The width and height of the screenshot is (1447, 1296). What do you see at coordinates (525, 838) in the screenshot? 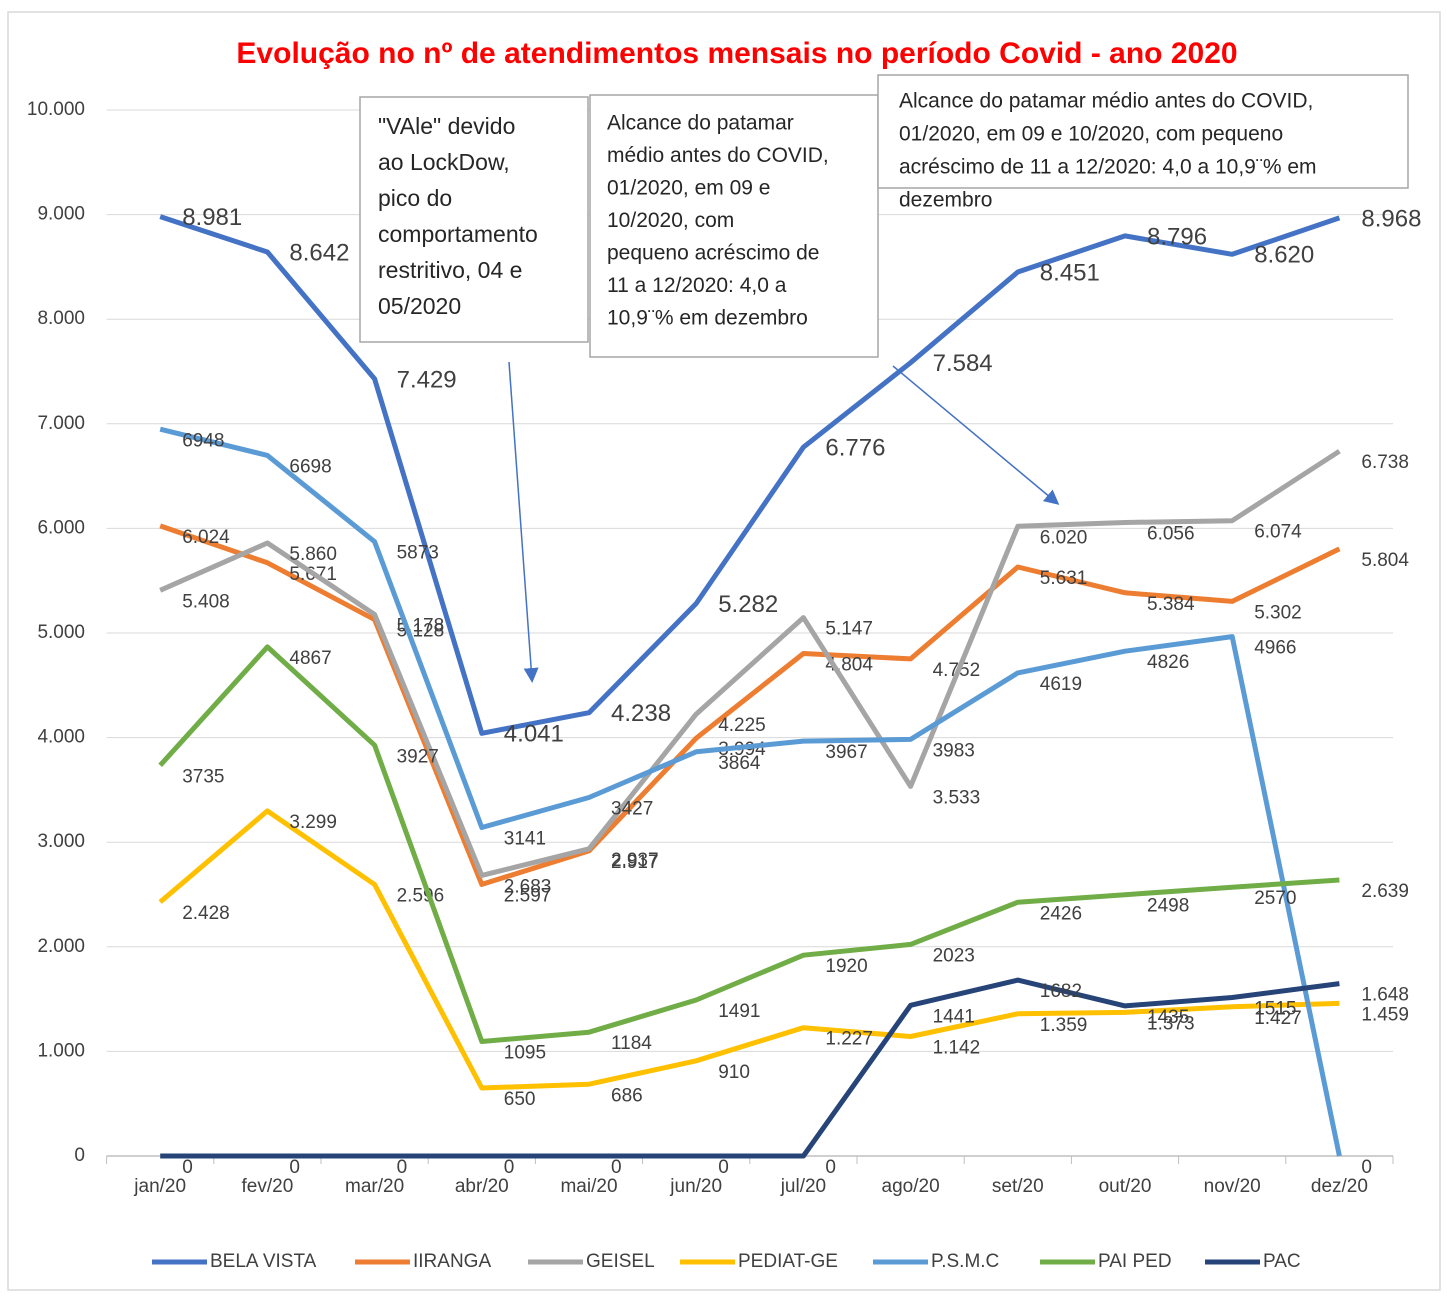
I see `data-label: 3141` at bounding box center [525, 838].